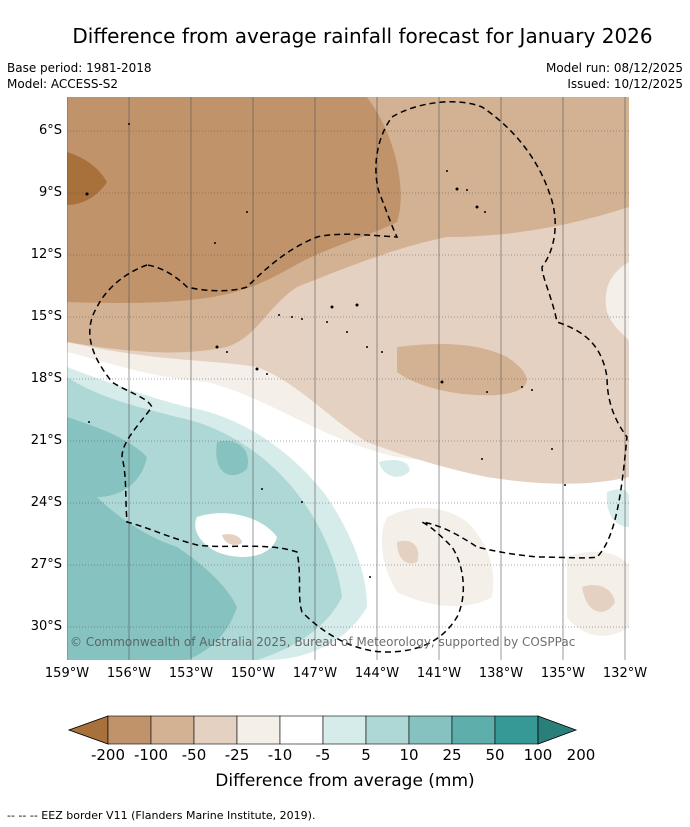 This screenshot has height=827, width=690. Describe the element at coordinates (437, 557) in the screenshot. I see `anomaly-pale-patch-se` at that location.